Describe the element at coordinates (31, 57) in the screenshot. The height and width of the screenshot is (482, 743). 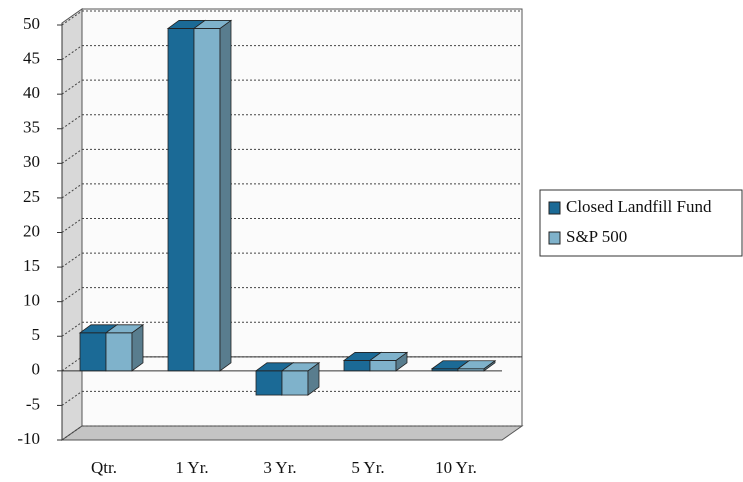
I see `y-tick-label: 45` at that location.